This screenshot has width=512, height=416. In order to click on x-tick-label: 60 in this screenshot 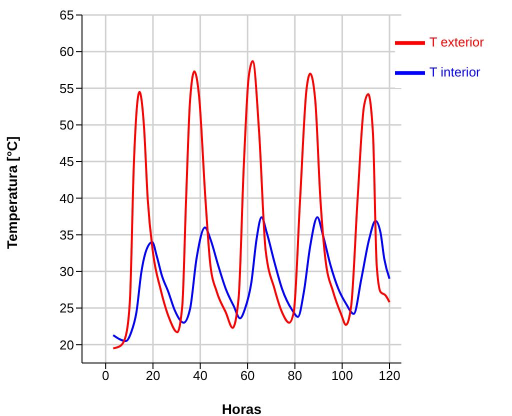, I will do `click(247, 376)`.